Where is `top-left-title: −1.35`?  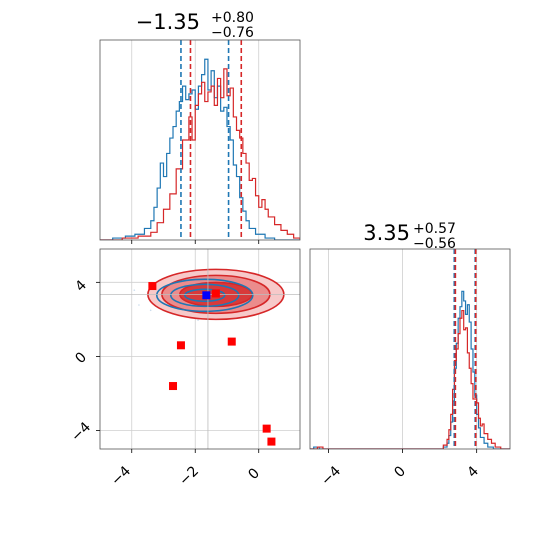 top-left-title: −1.35 is located at coordinates (168, 22).